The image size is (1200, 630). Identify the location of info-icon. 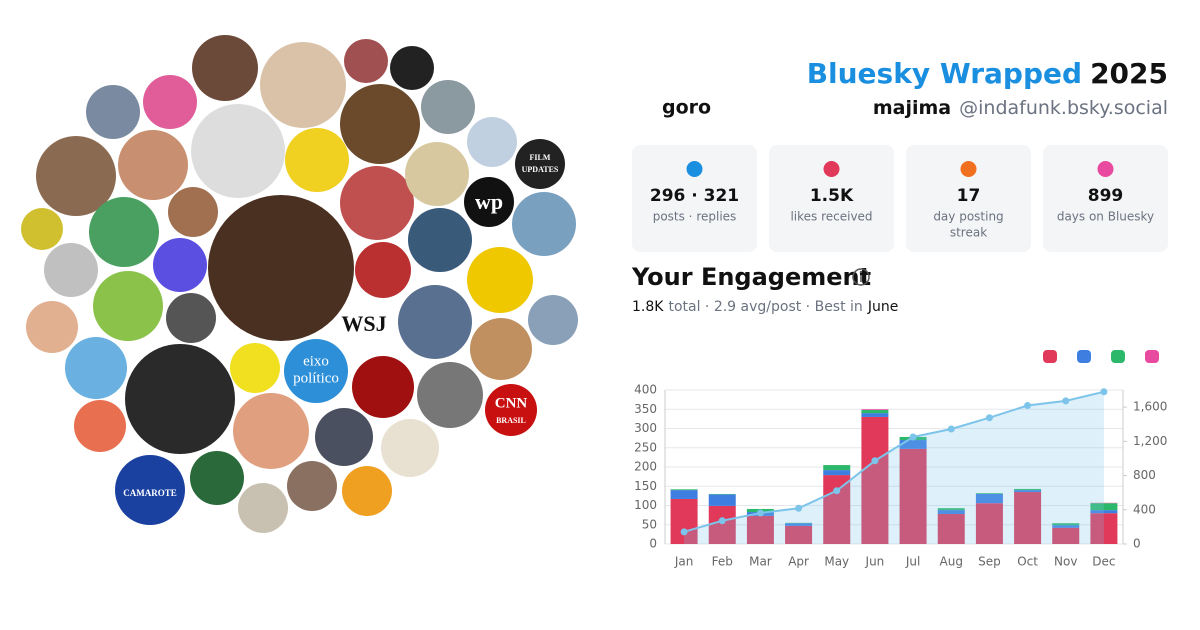
(861, 277).